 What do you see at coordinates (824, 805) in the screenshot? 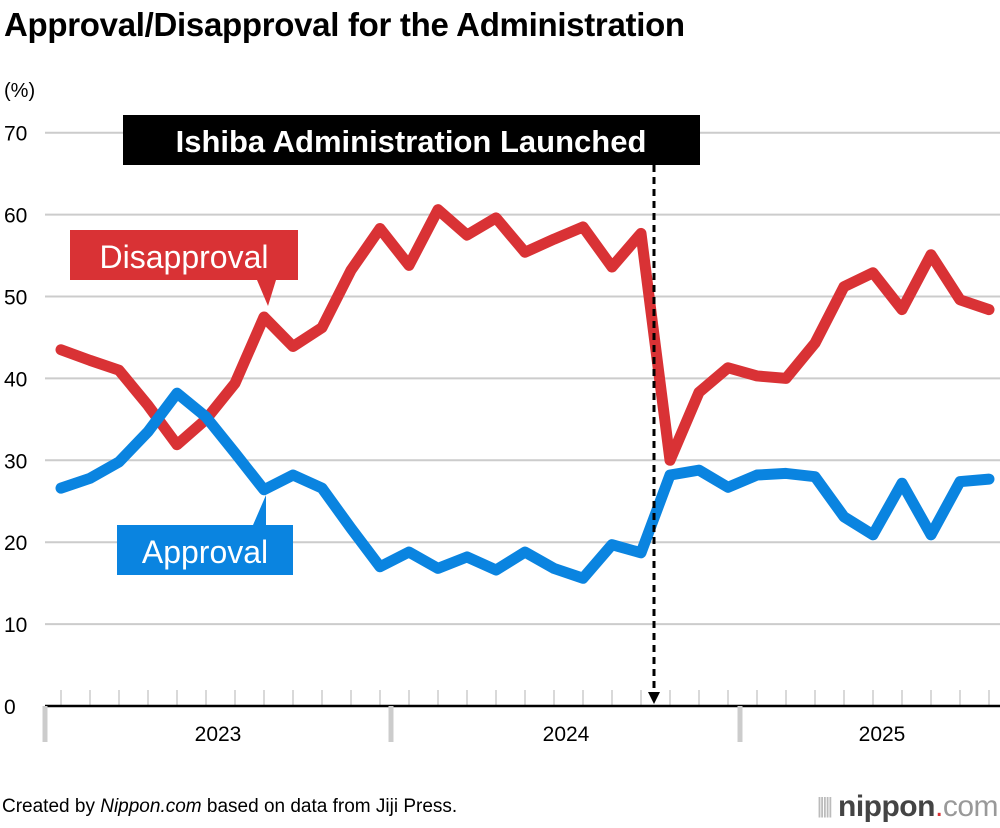
I see `logo-mark-icon: |||||` at bounding box center [824, 805].